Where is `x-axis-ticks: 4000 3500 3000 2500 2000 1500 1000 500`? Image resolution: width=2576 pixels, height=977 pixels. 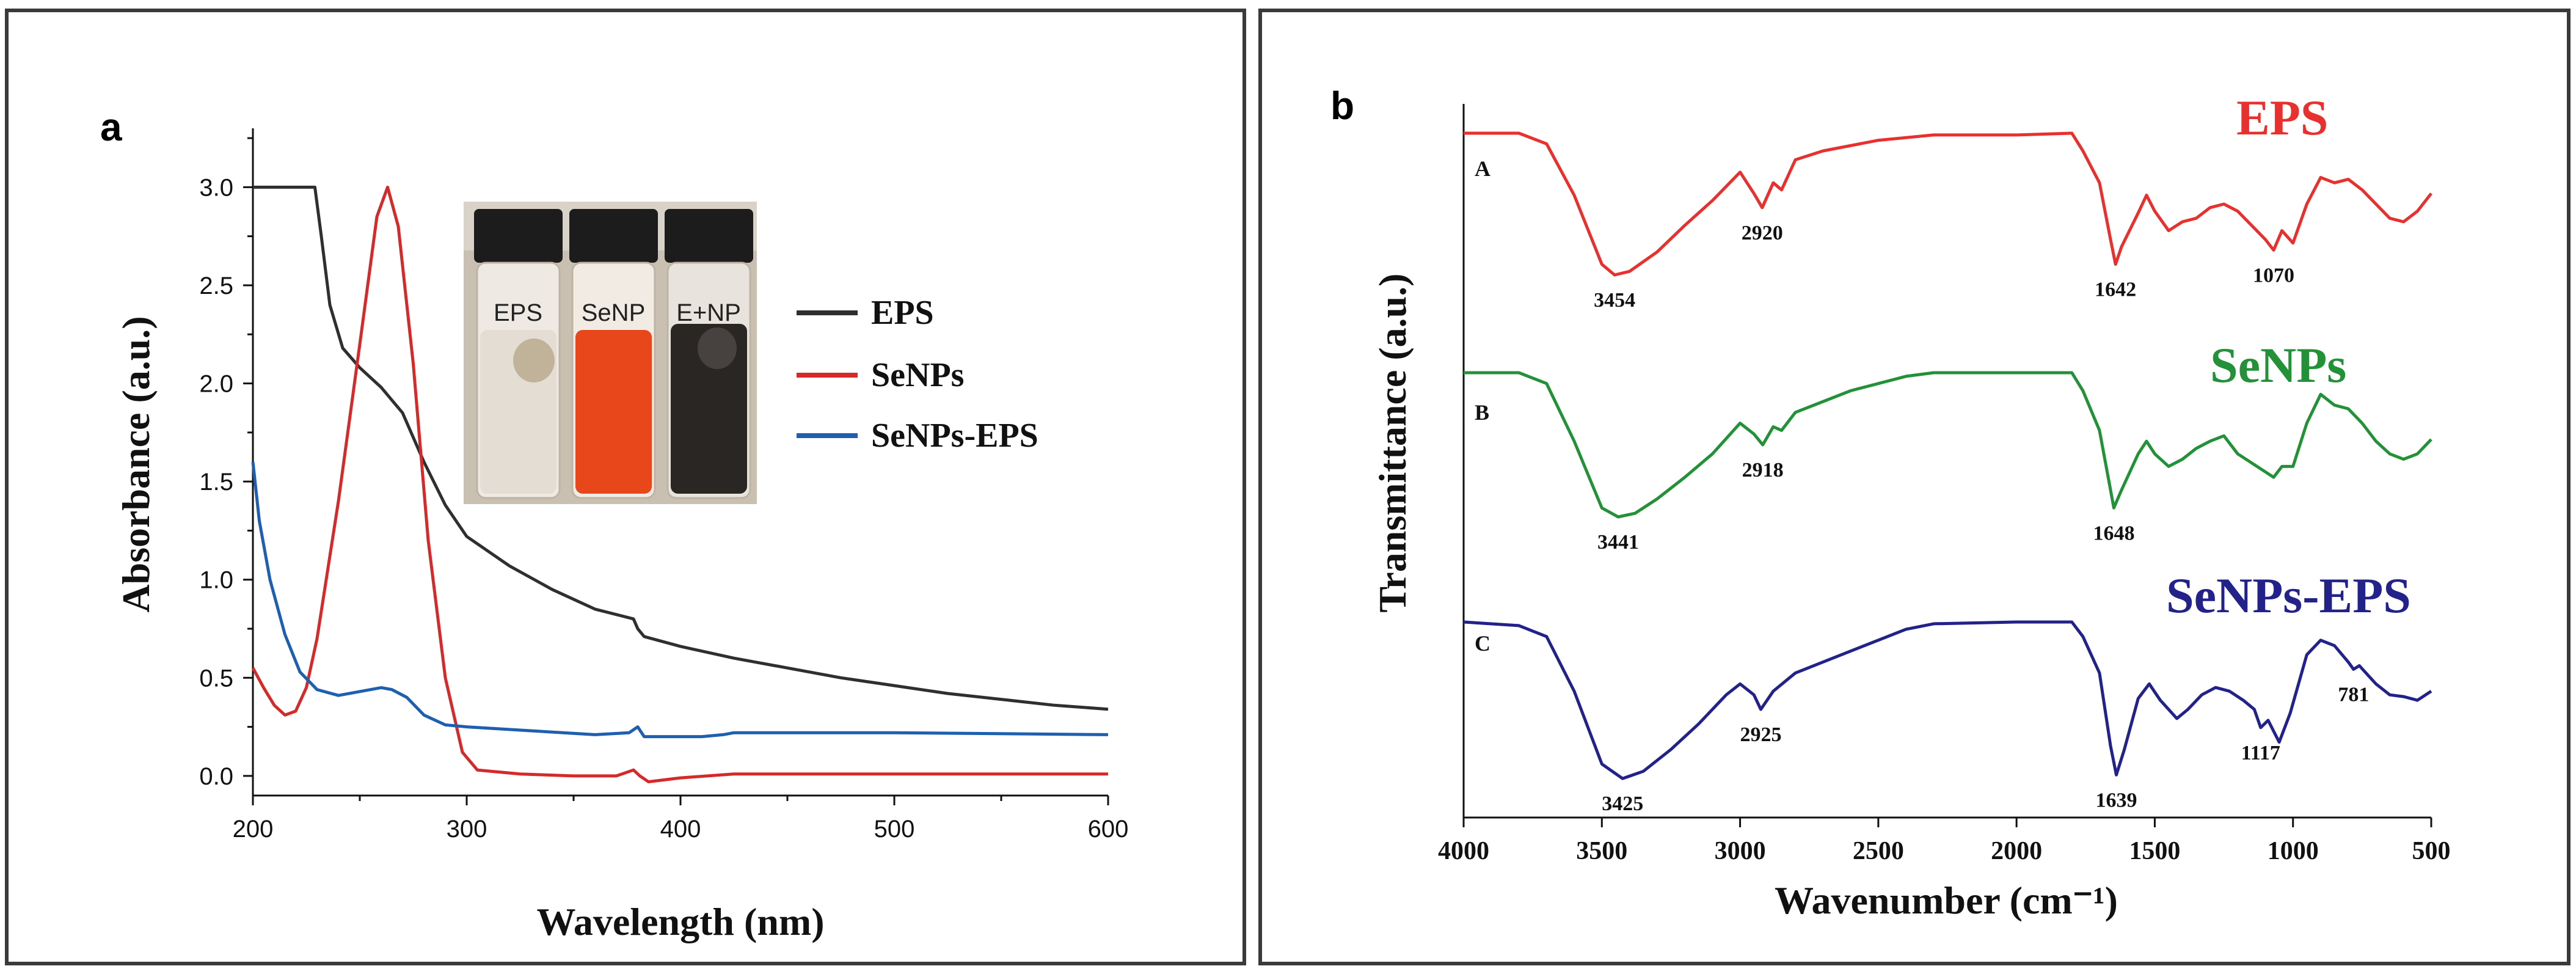
x-axis-ticks: 4000 3500 3000 2500 2000 1500 1000 500 is located at coordinates (1944, 841).